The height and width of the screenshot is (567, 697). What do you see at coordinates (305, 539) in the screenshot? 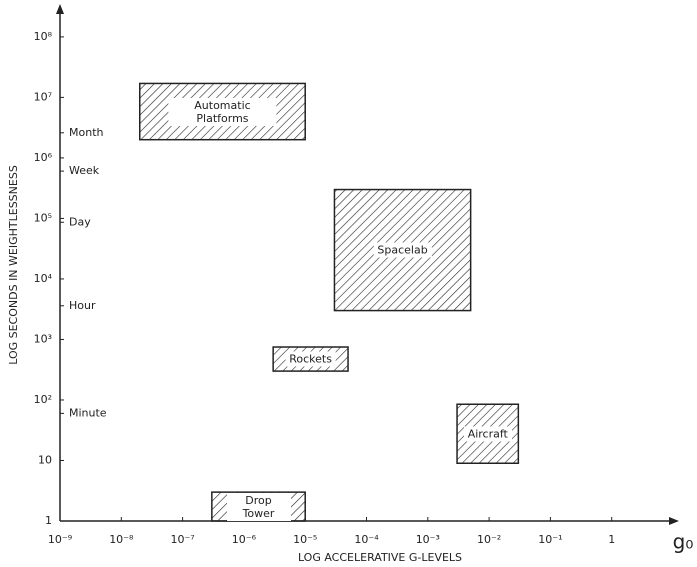
I see `x-tick-label: 10⁻⁵` at bounding box center [305, 539].